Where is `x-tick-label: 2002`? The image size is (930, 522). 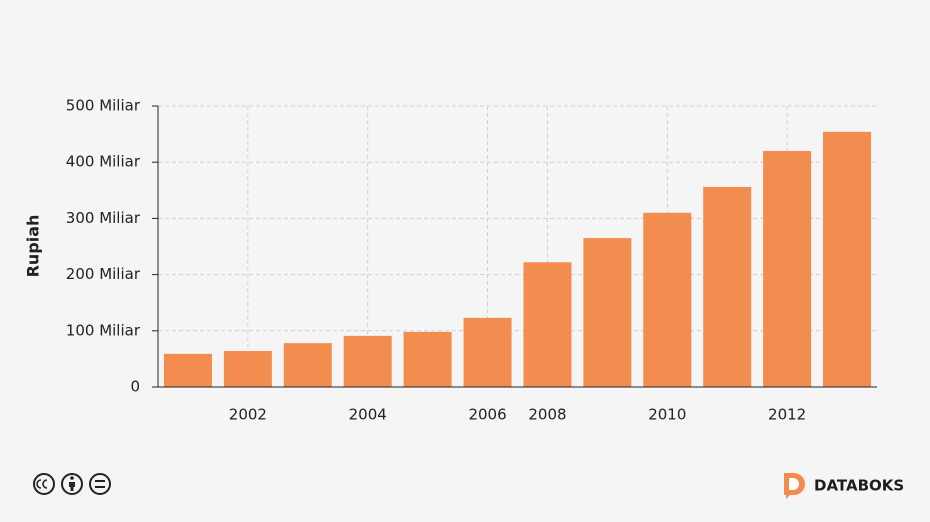
x-tick-label: 2002 is located at coordinates (248, 415).